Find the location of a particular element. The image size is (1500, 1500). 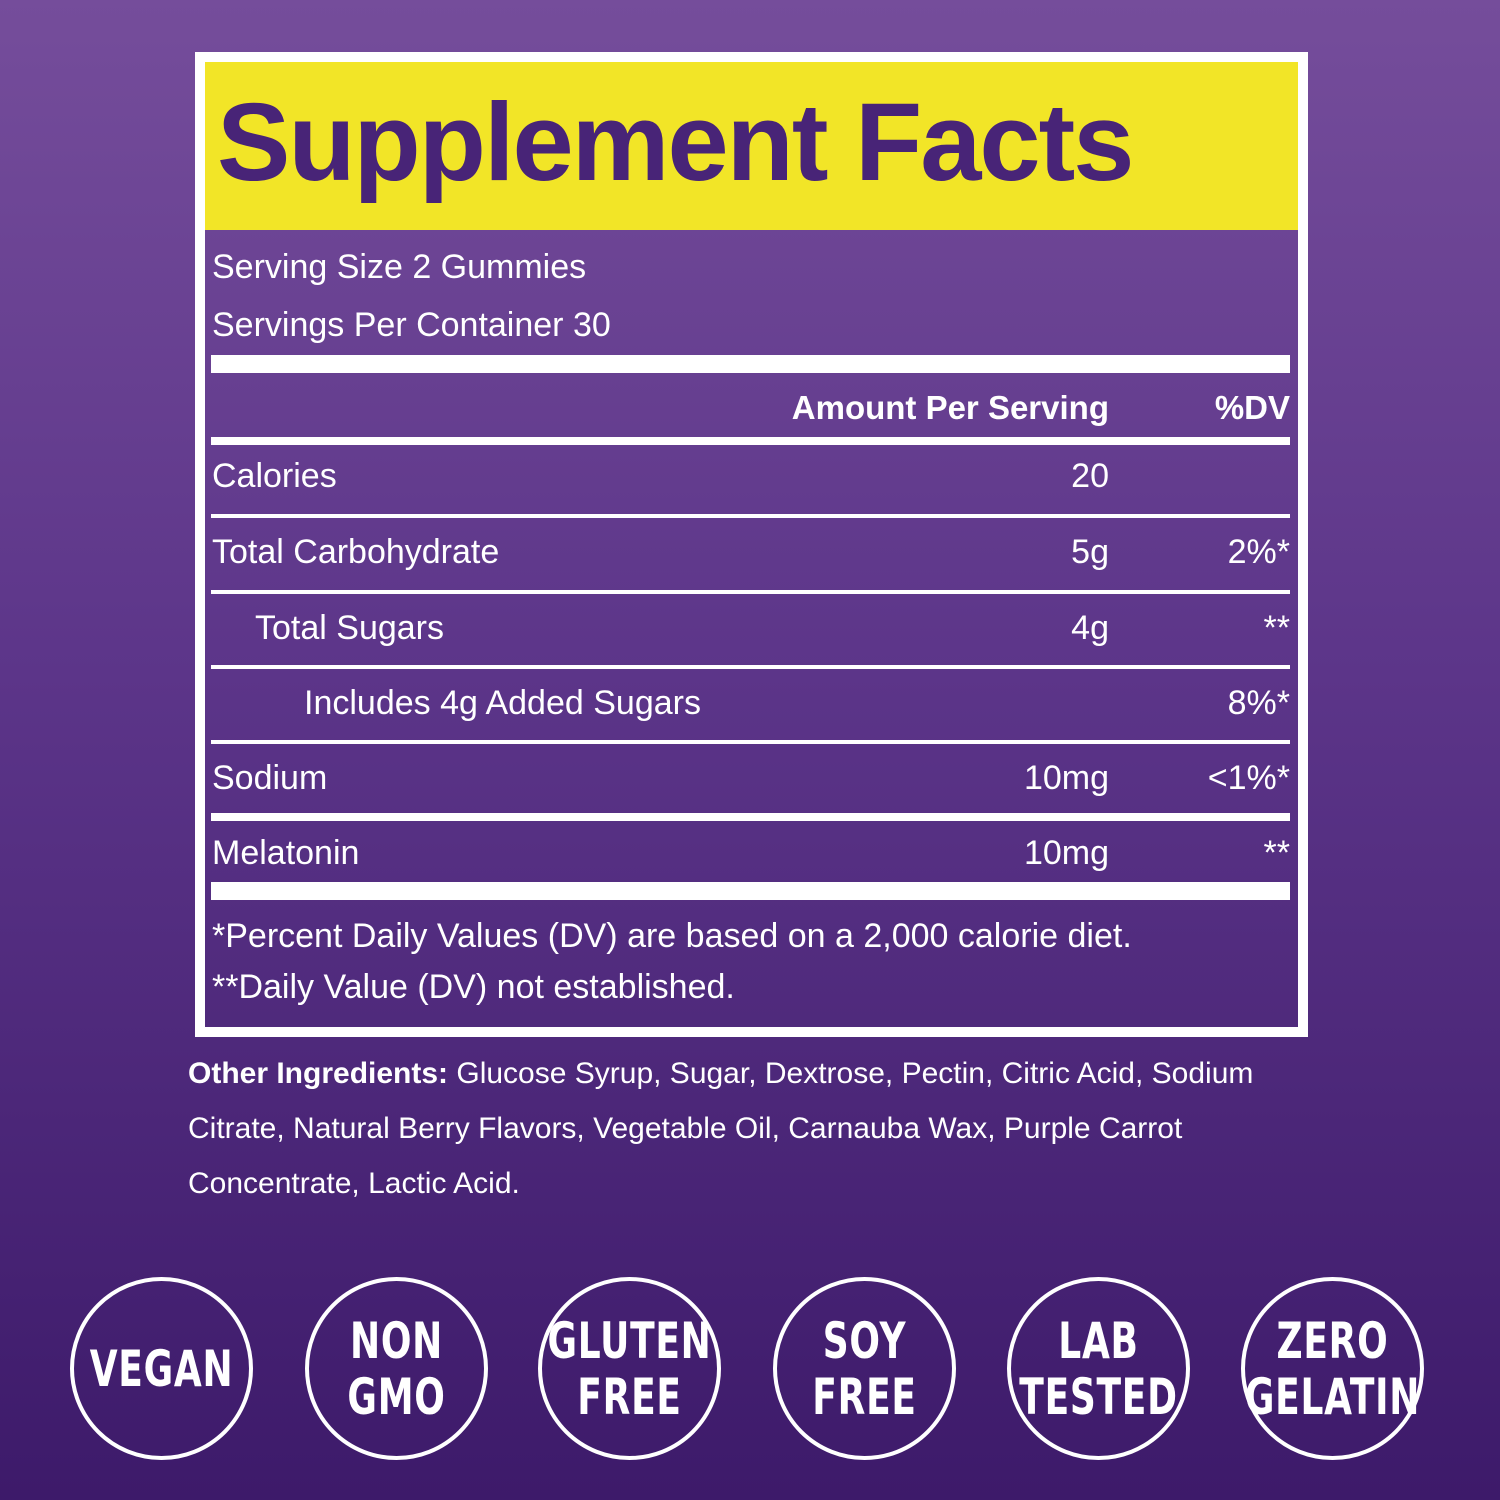

vegan-badge: VEGAN is located at coordinates (161, 1368).